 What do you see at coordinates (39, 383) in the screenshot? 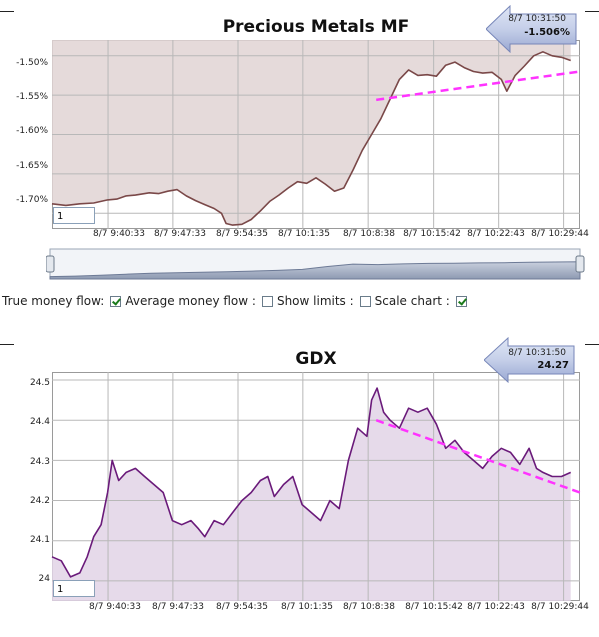
I see `y-tick-label: 24.5` at bounding box center [39, 383].